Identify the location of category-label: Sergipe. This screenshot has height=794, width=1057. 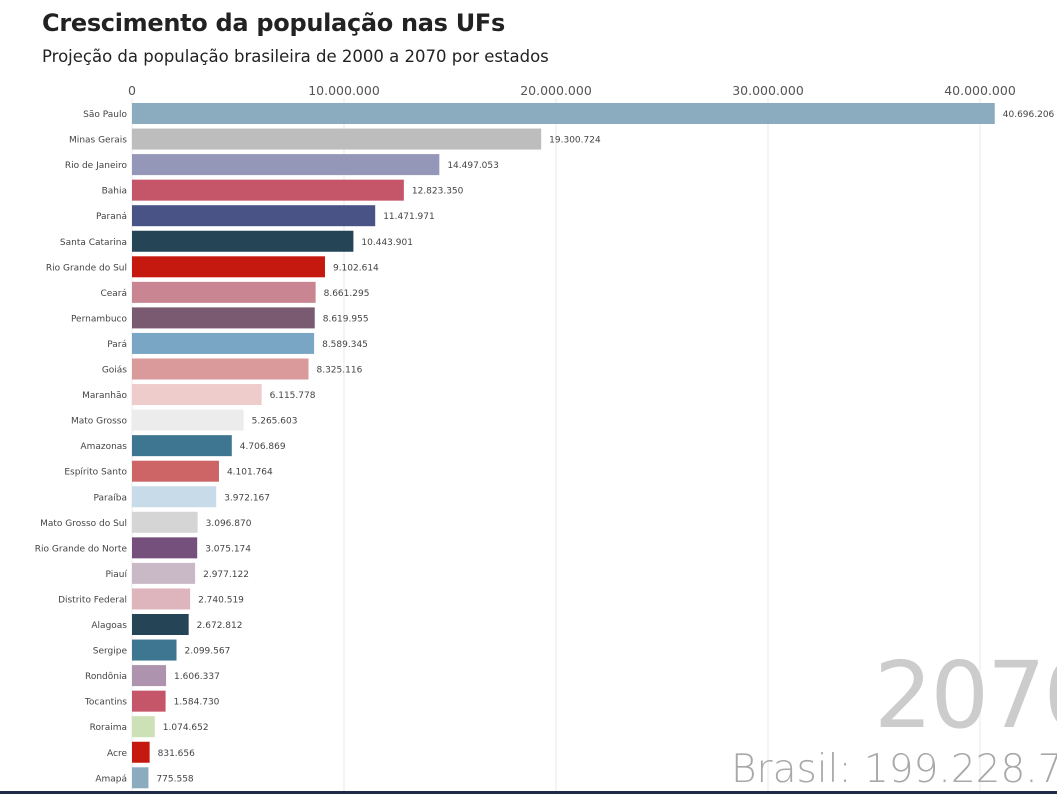
(110, 652).